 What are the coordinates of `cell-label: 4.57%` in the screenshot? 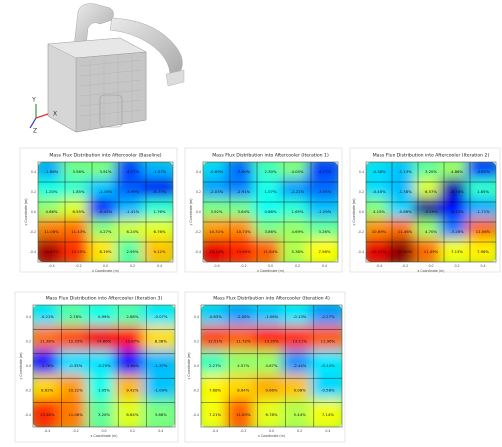 It's located at (243, 365).